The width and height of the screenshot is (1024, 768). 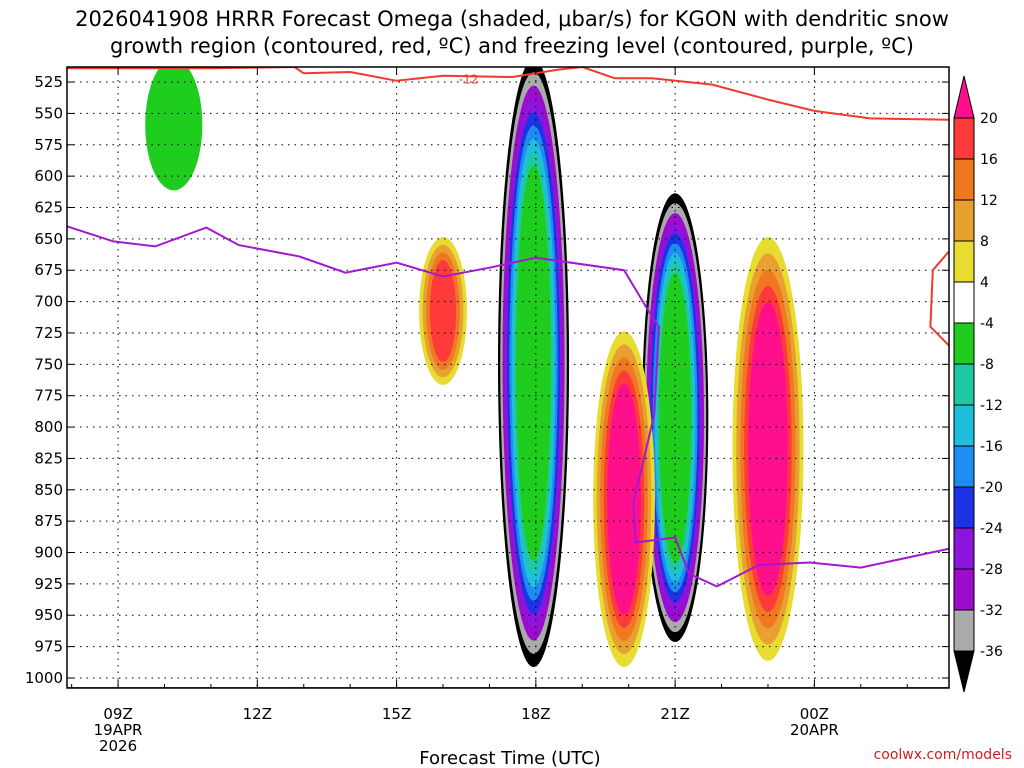 I want to click on colorbar-bottom-arrow, so click(x=964, y=671).